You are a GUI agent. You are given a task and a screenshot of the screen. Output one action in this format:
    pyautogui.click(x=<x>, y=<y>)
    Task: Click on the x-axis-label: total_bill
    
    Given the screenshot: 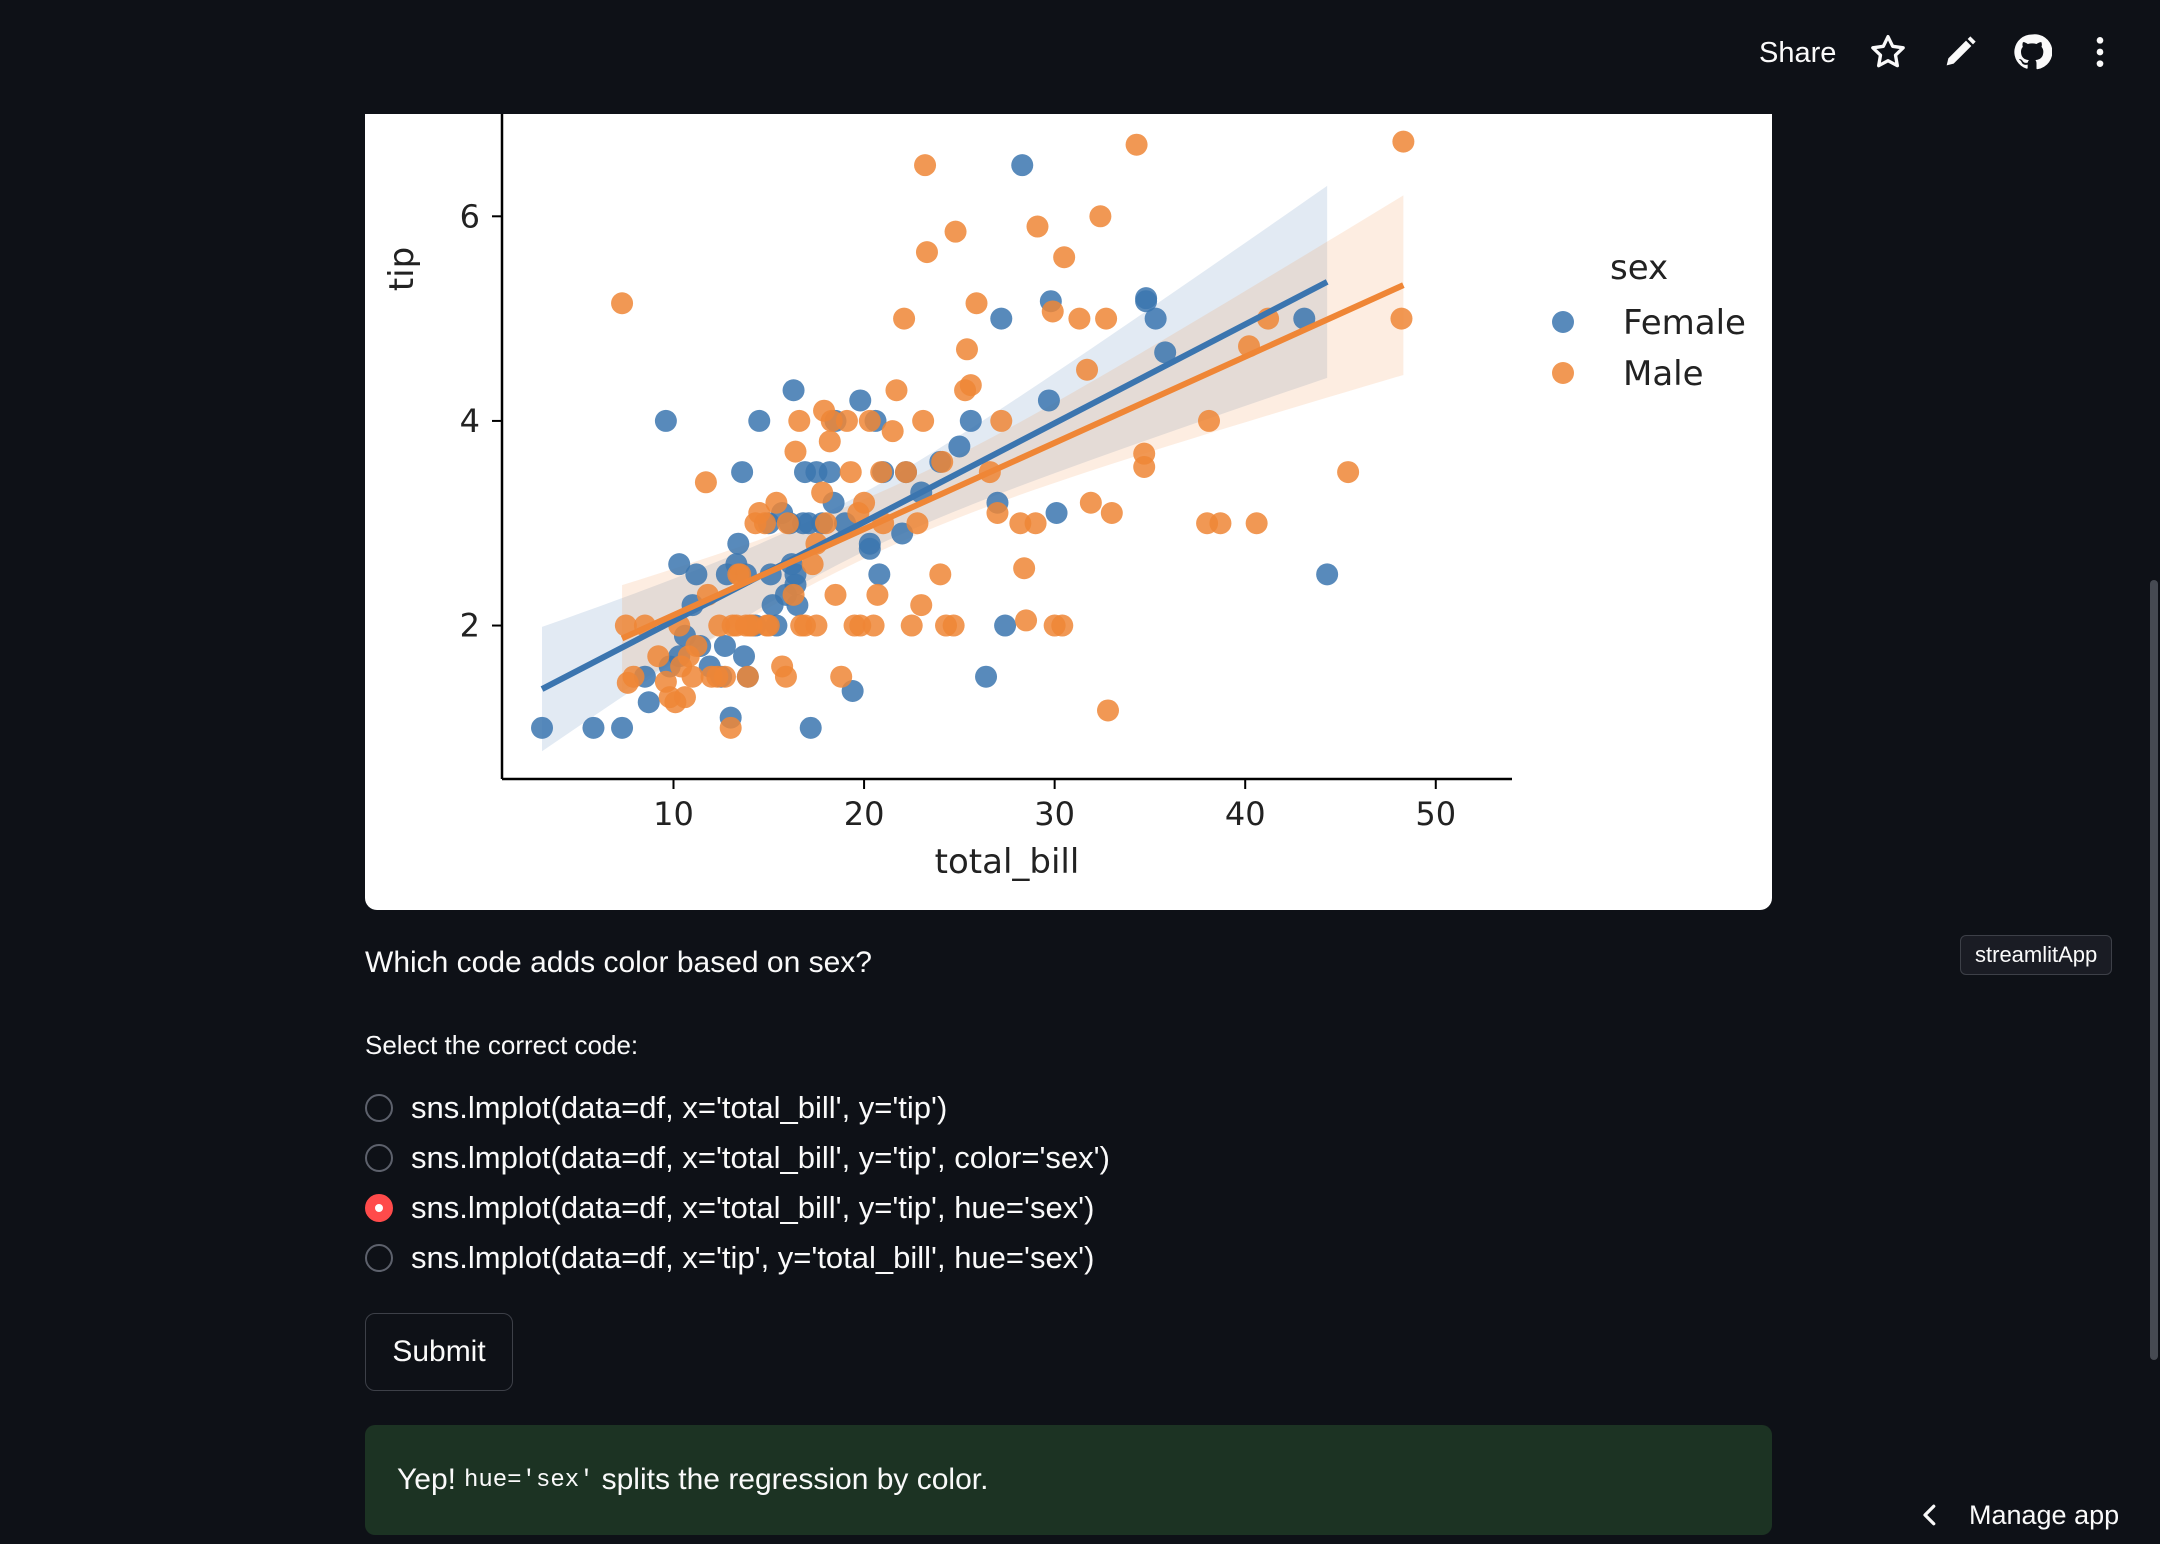 What is the action you would take?
    pyautogui.click(x=1007, y=862)
    